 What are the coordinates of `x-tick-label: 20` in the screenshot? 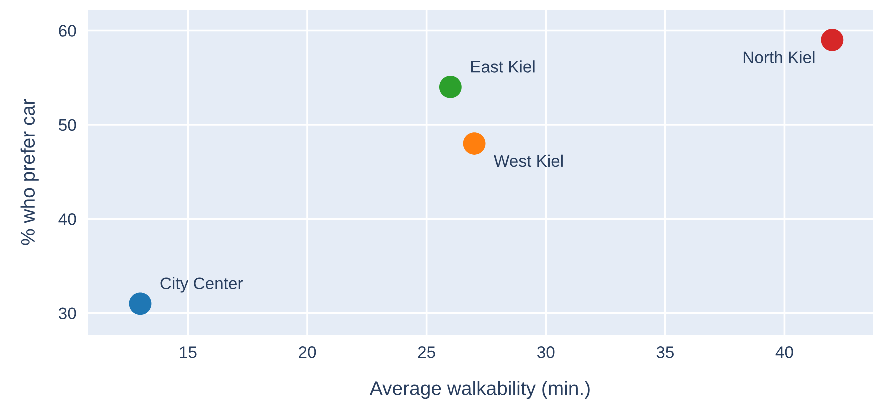 It's located at (307, 352).